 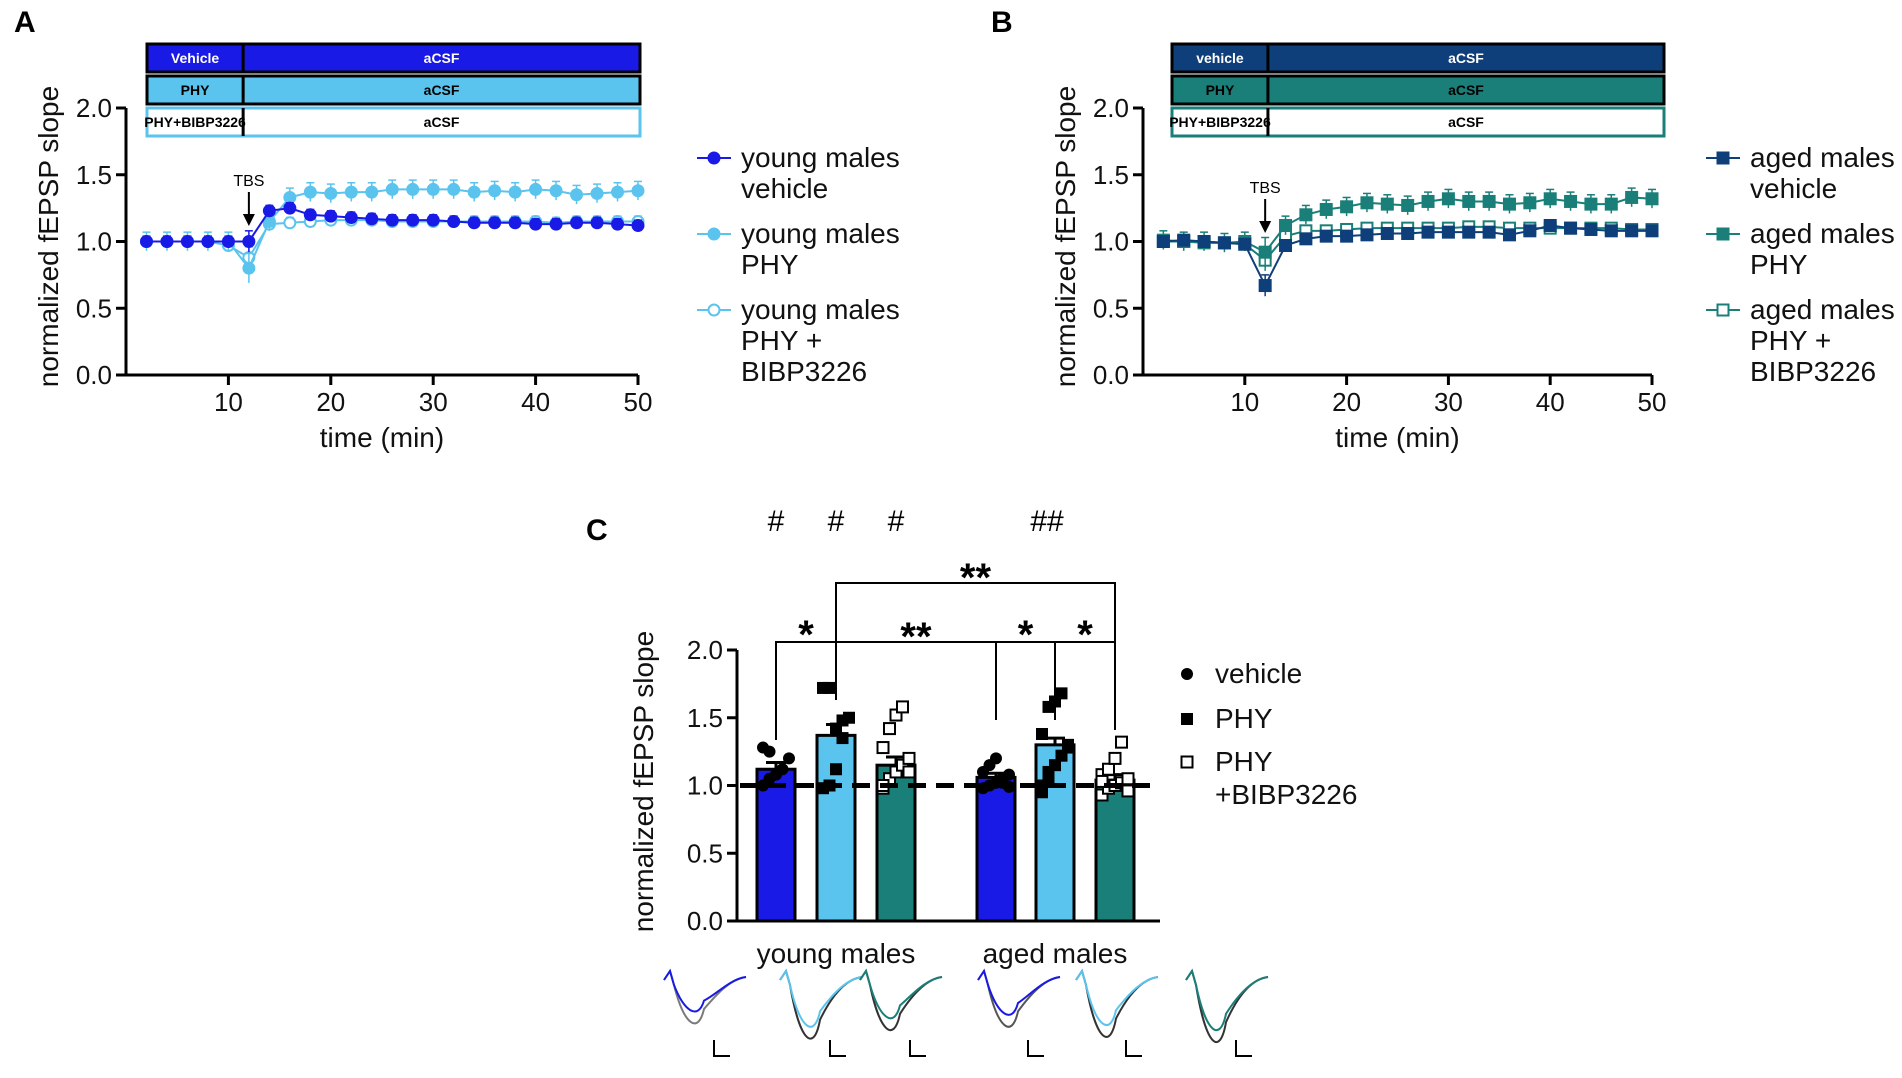 I want to click on x-tick-label: 40, so click(x=535, y=402).